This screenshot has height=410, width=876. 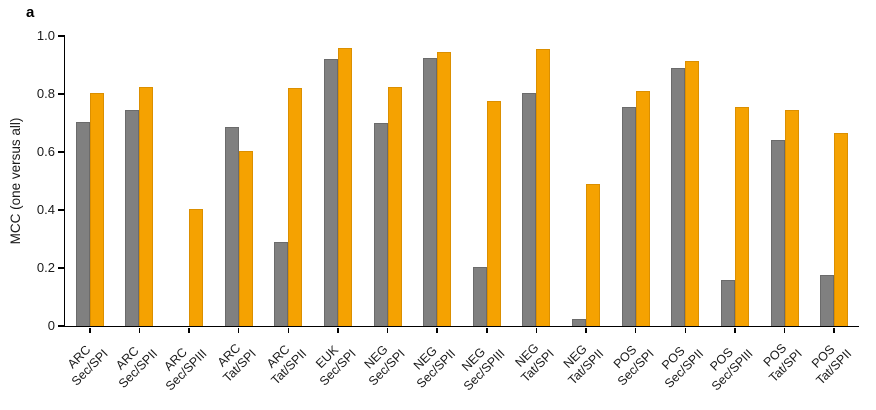 I want to click on y-axis-title: MCC (one versus all), so click(x=15, y=181).